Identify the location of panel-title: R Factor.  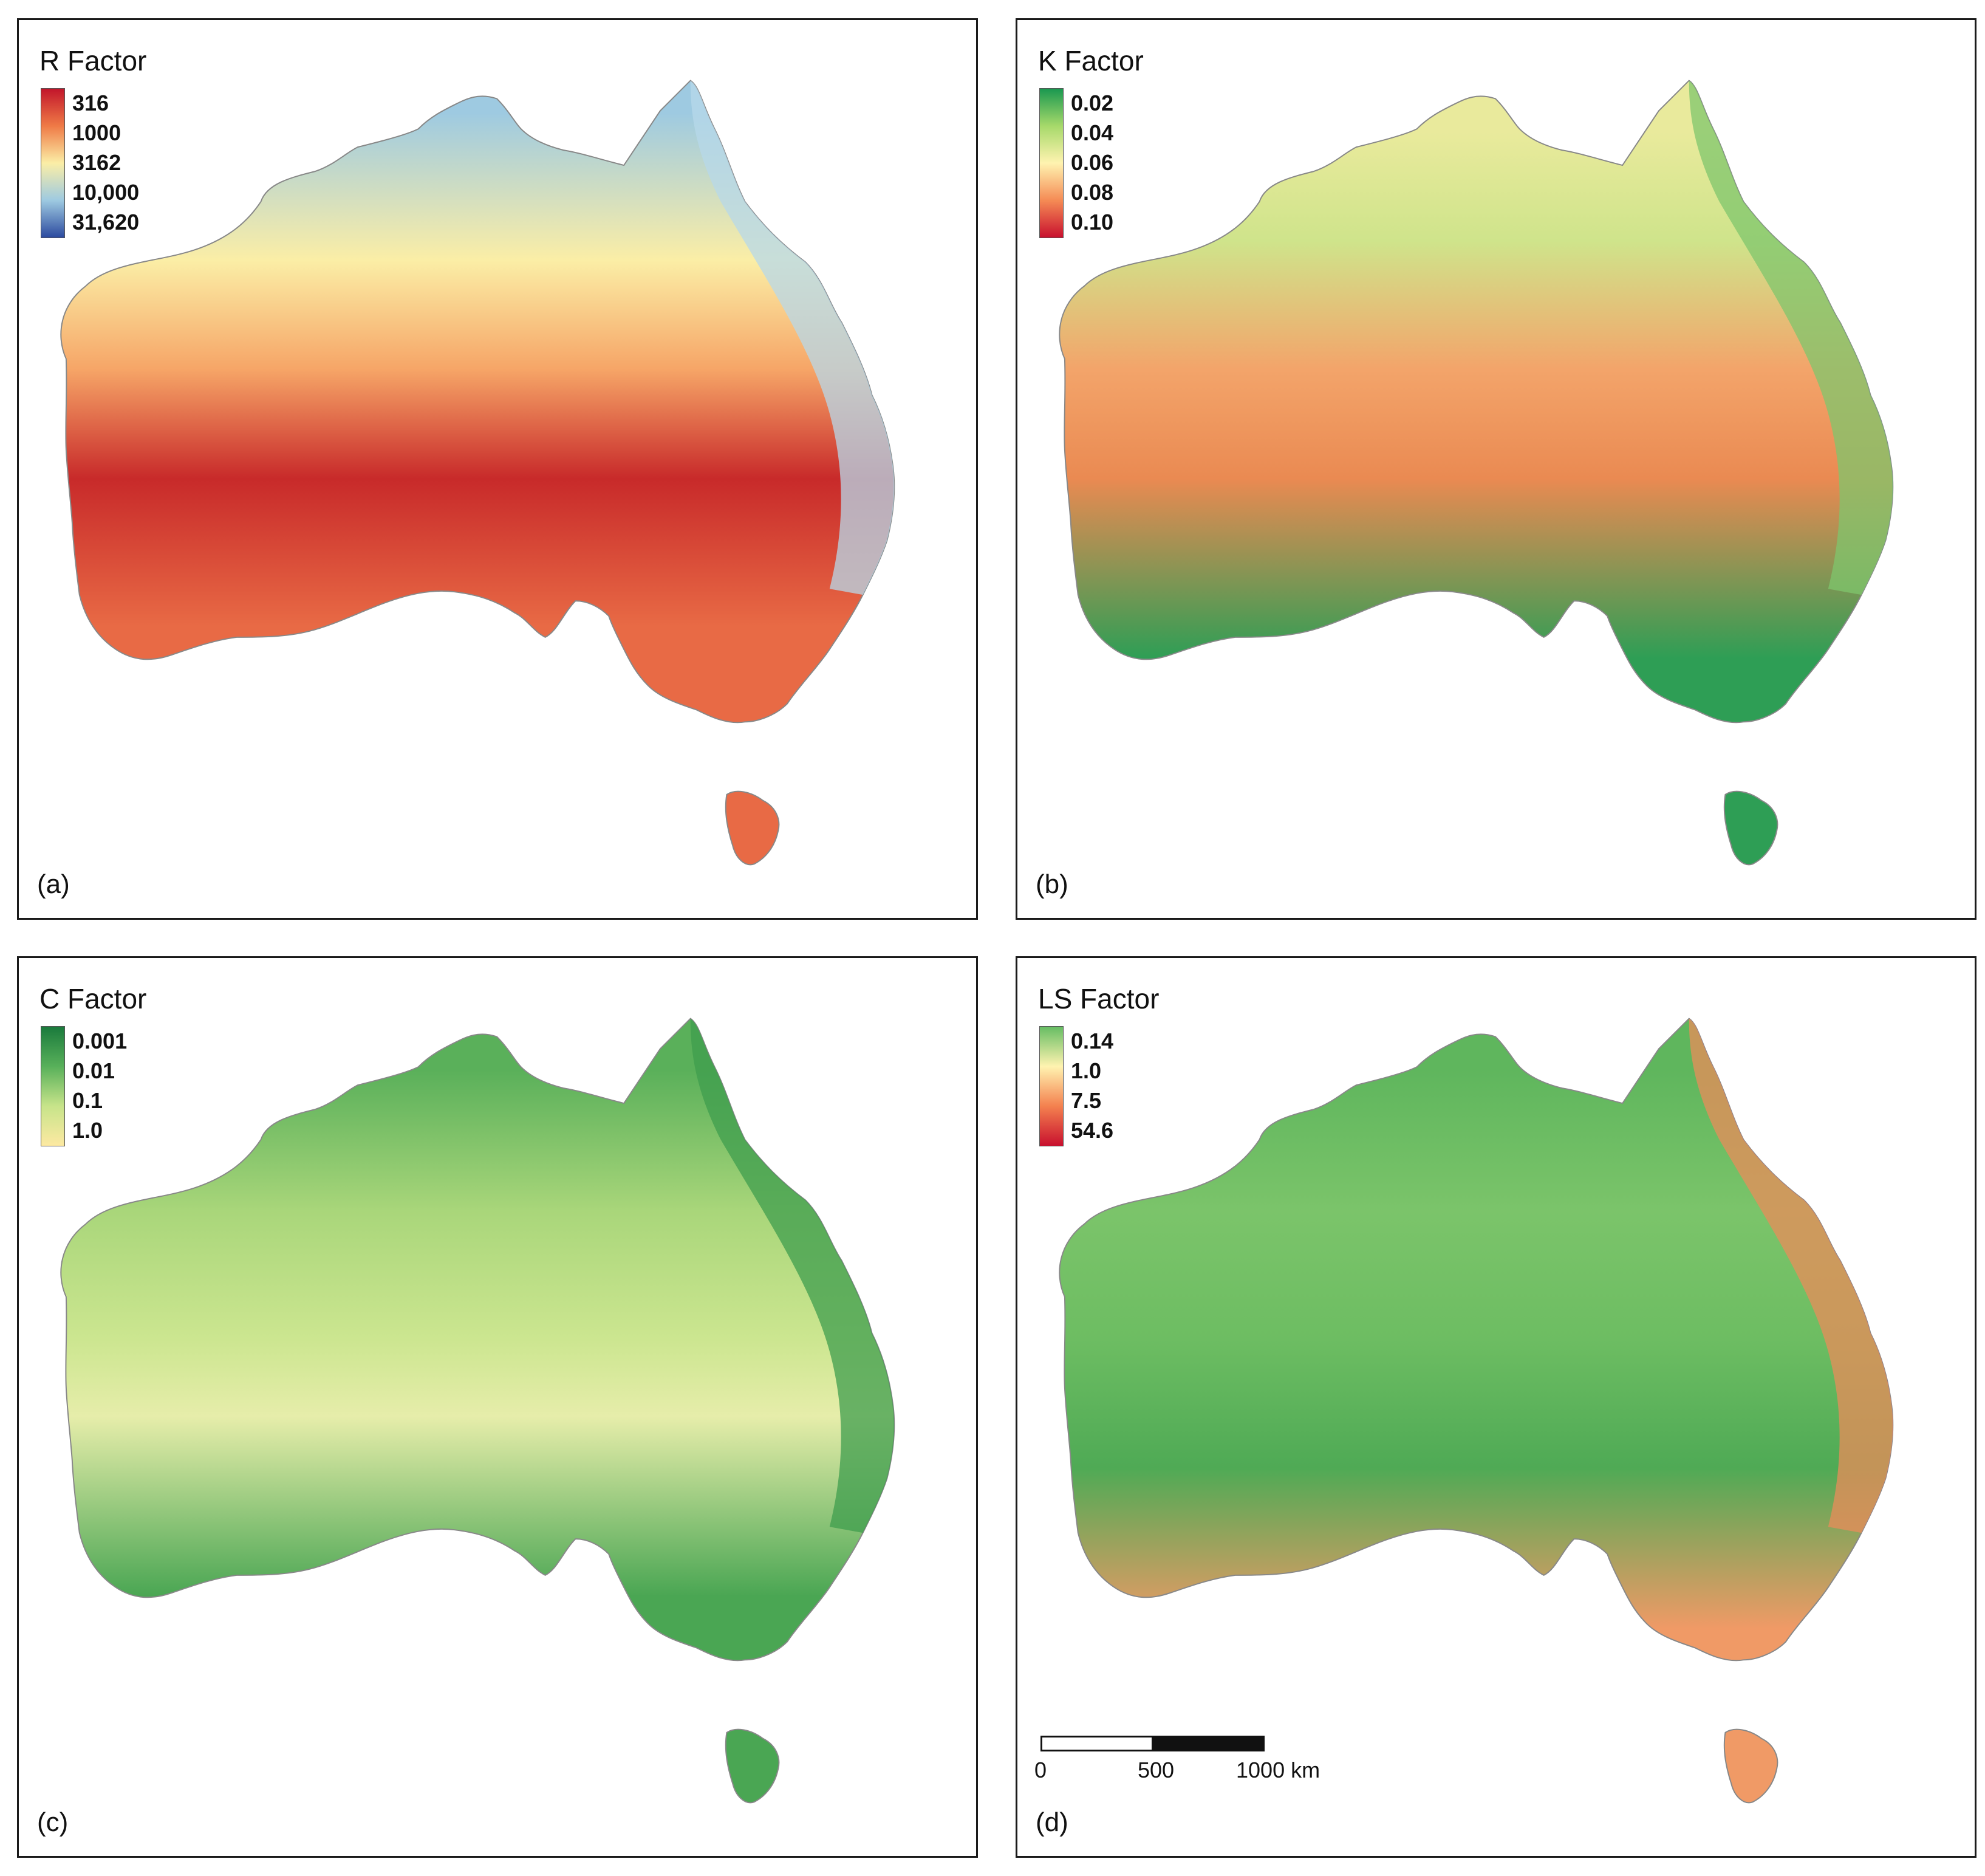
(93, 61).